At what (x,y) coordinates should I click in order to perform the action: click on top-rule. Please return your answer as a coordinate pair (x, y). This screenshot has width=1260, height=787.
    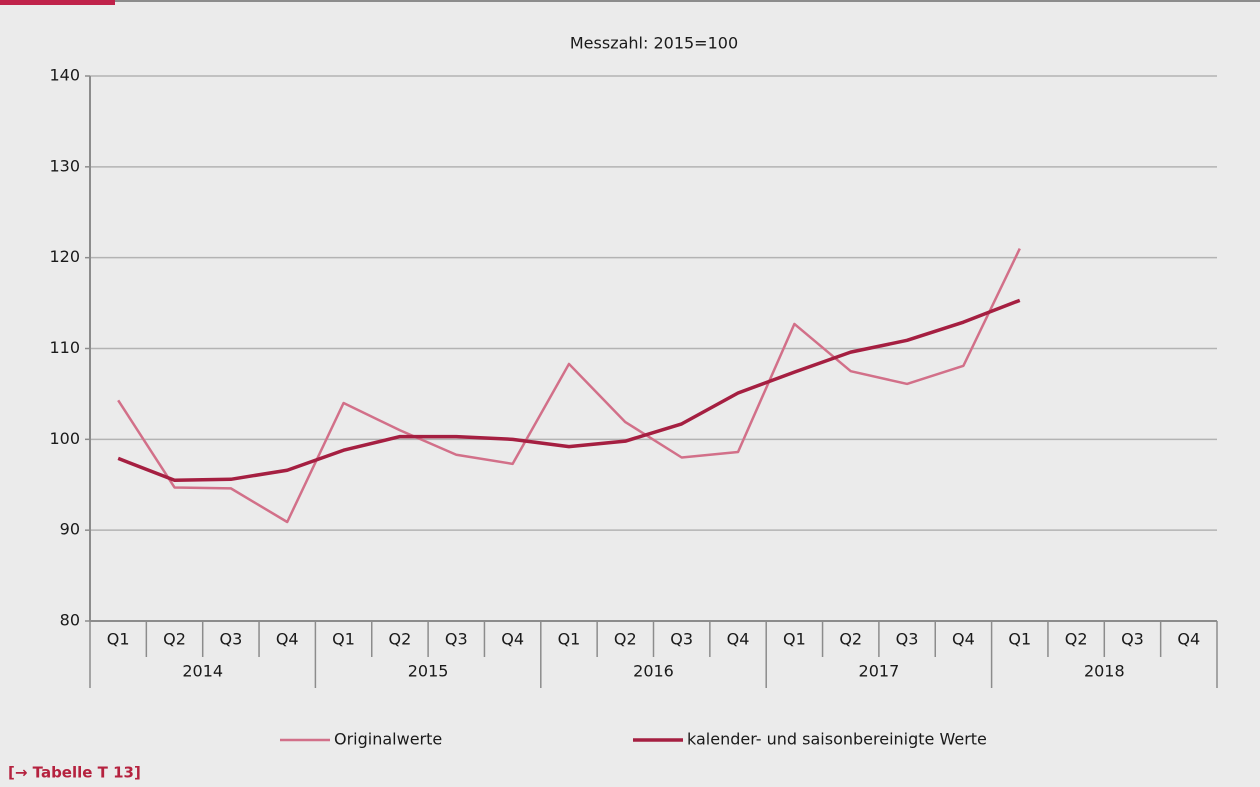
    Looking at the image, I should click on (630, 1).